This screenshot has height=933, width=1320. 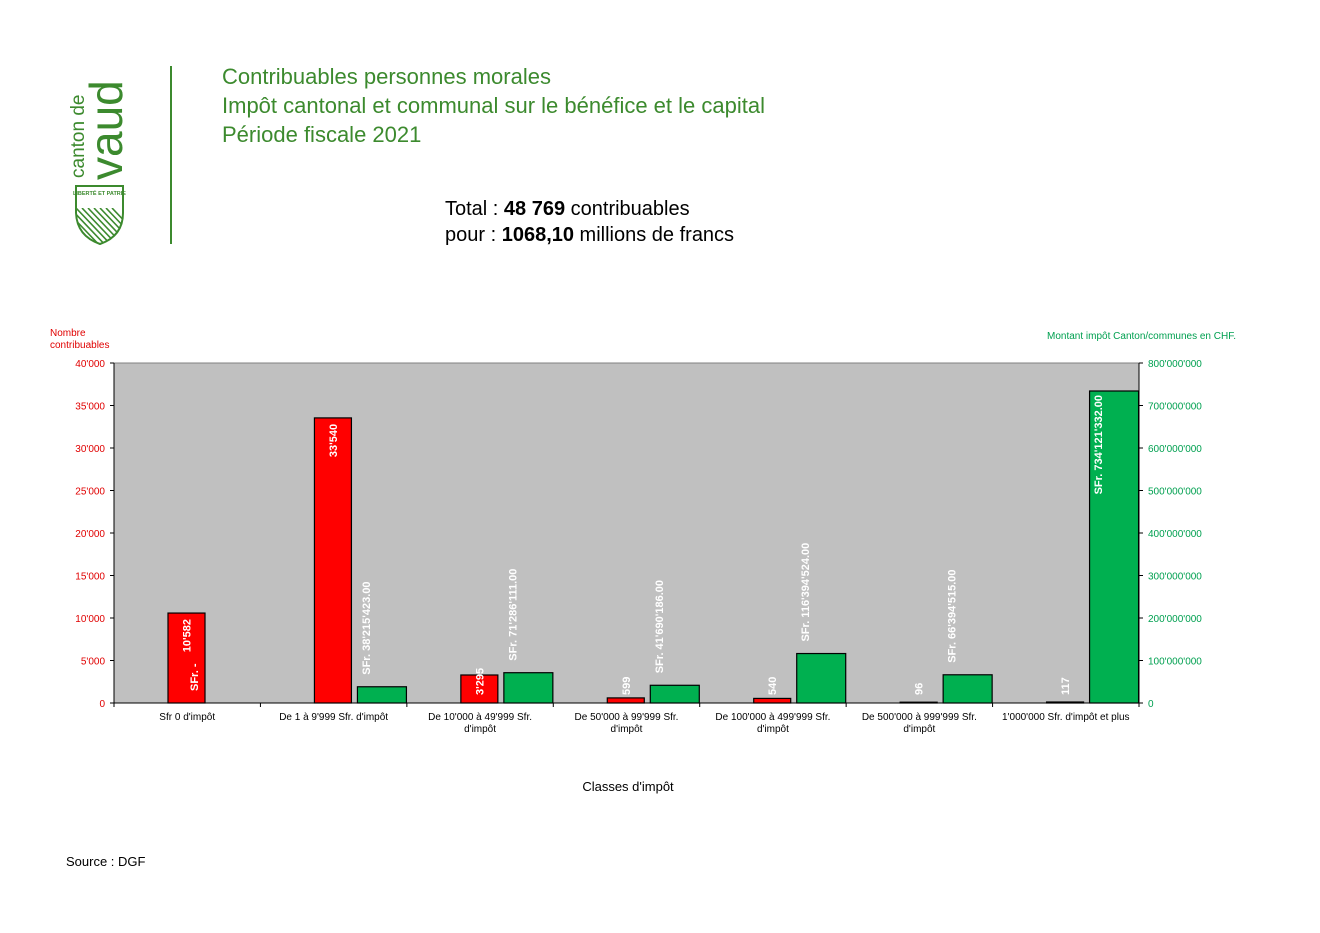 What do you see at coordinates (188, 635) in the screenshot?
I see `data-label-contribuables: 10'582` at bounding box center [188, 635].